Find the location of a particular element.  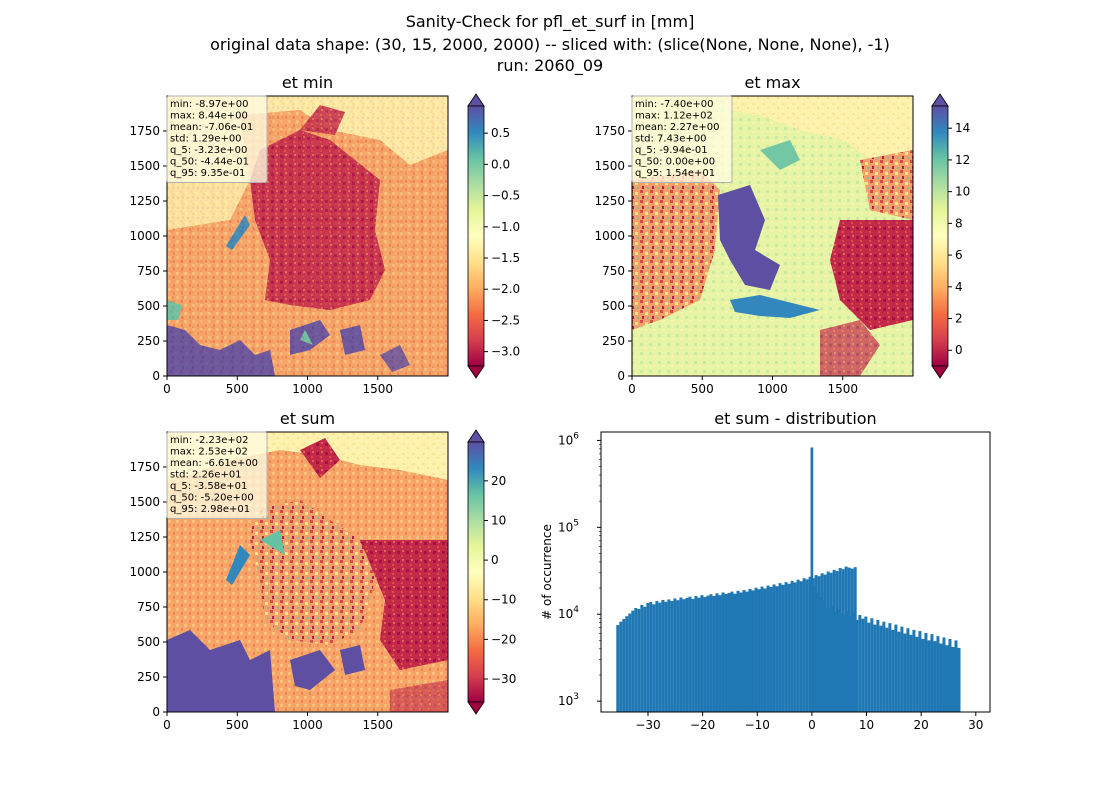

suptitle-line-3: run: 2060_09 is located at coordinates (550, 65).